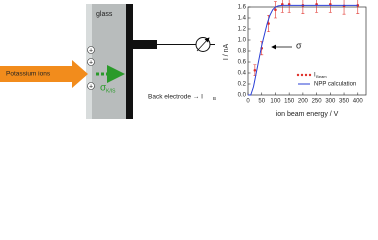 This screenshot has height=240, width=378. I want to click on ions-label: Potassium ions, so click(28, 74).